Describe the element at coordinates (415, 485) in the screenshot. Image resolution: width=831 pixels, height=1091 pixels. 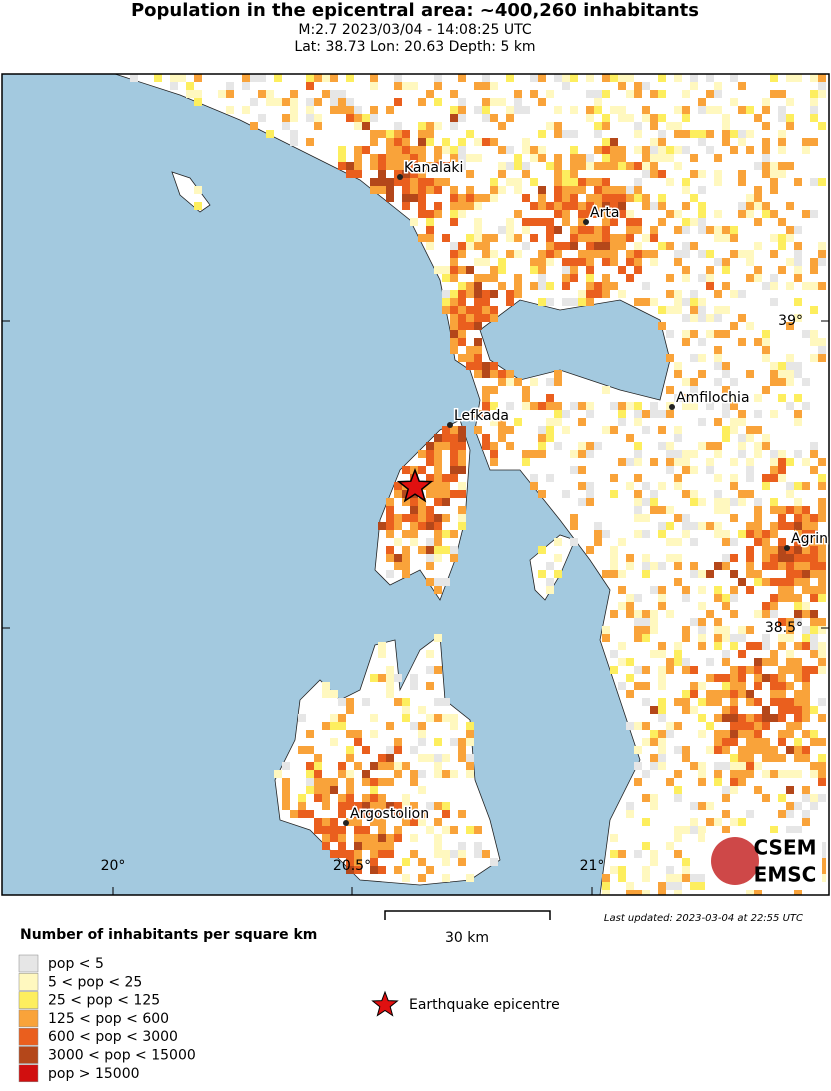
I see `epicentre-star` at that location.